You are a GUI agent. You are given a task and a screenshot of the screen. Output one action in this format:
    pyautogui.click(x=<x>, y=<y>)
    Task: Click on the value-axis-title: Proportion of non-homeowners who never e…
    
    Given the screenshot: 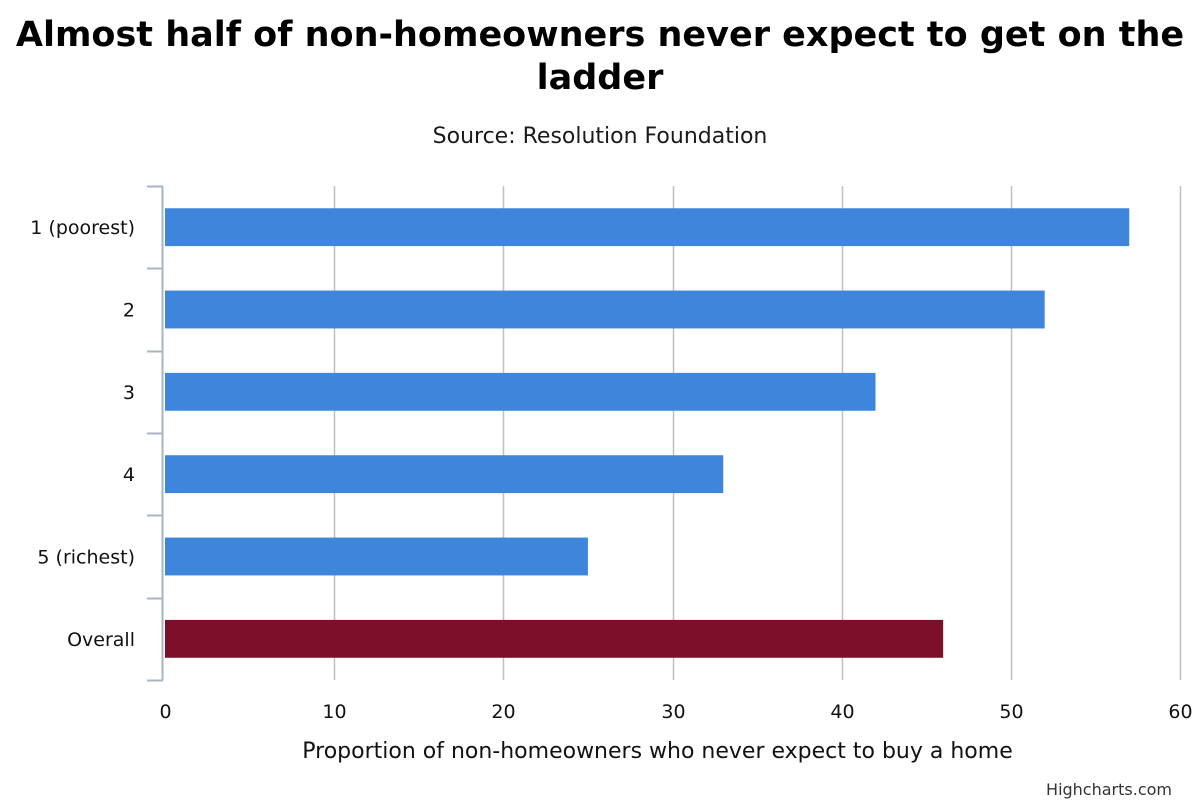 What is the action you would take?
    pyautogui.click(x=657, y=751)
    